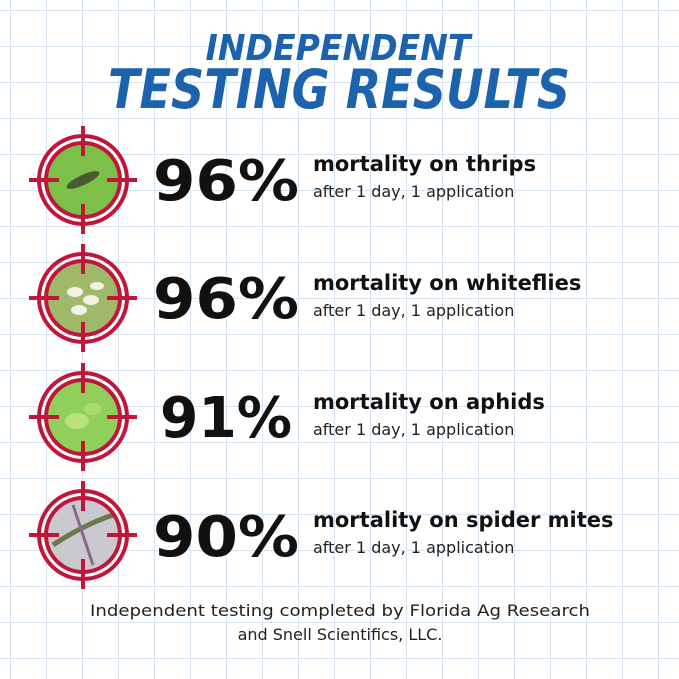 This screenshot has width=679, height=679. I want to click on result-label: mortality on aphids, so click(429, 402).